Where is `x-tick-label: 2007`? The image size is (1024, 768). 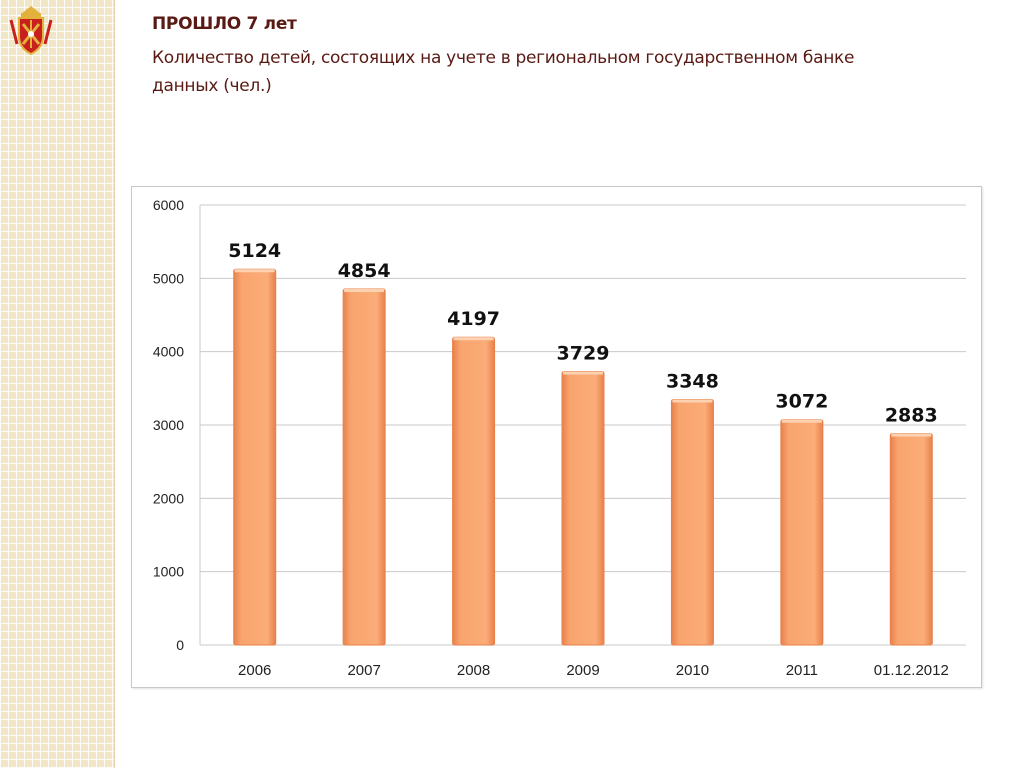
x-tick-label: 2007 is located at coordinates (363, 670).